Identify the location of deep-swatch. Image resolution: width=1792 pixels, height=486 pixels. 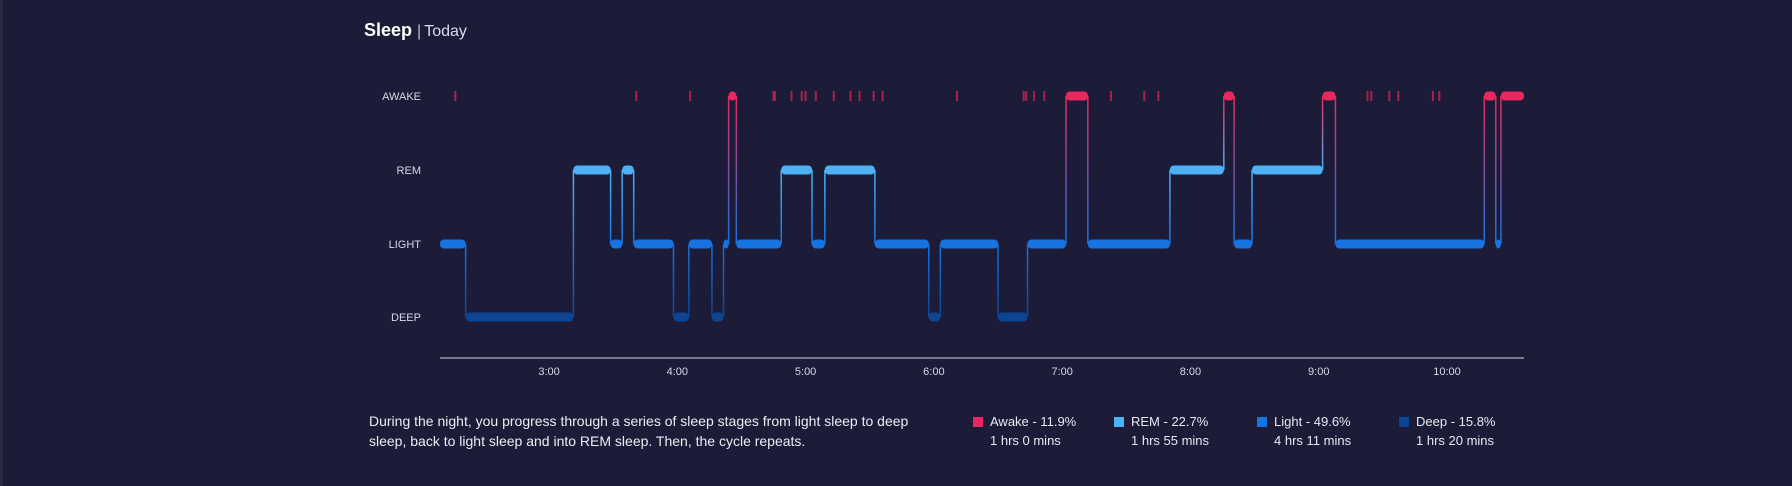
(1404, 422).